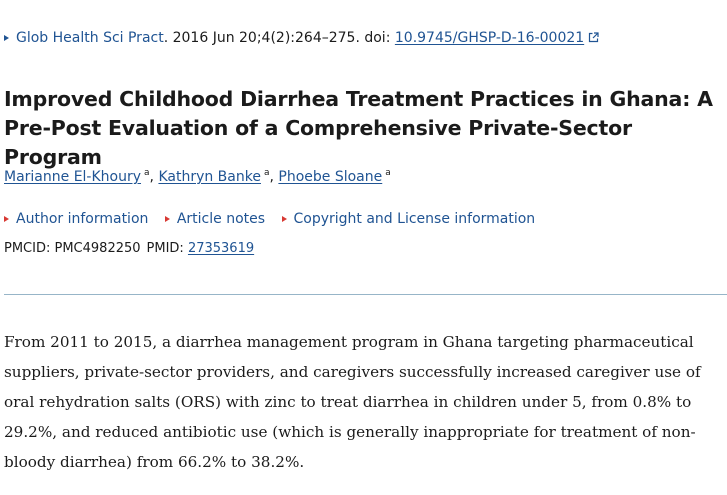 The width and height of the screenshot is (727, 495). What do you see at coordinates (279, 38) in the screenshot?
I see `citation-details: . 2016 Jun 20;4(2):264–275. doi:` at bounding box center [279, 38].